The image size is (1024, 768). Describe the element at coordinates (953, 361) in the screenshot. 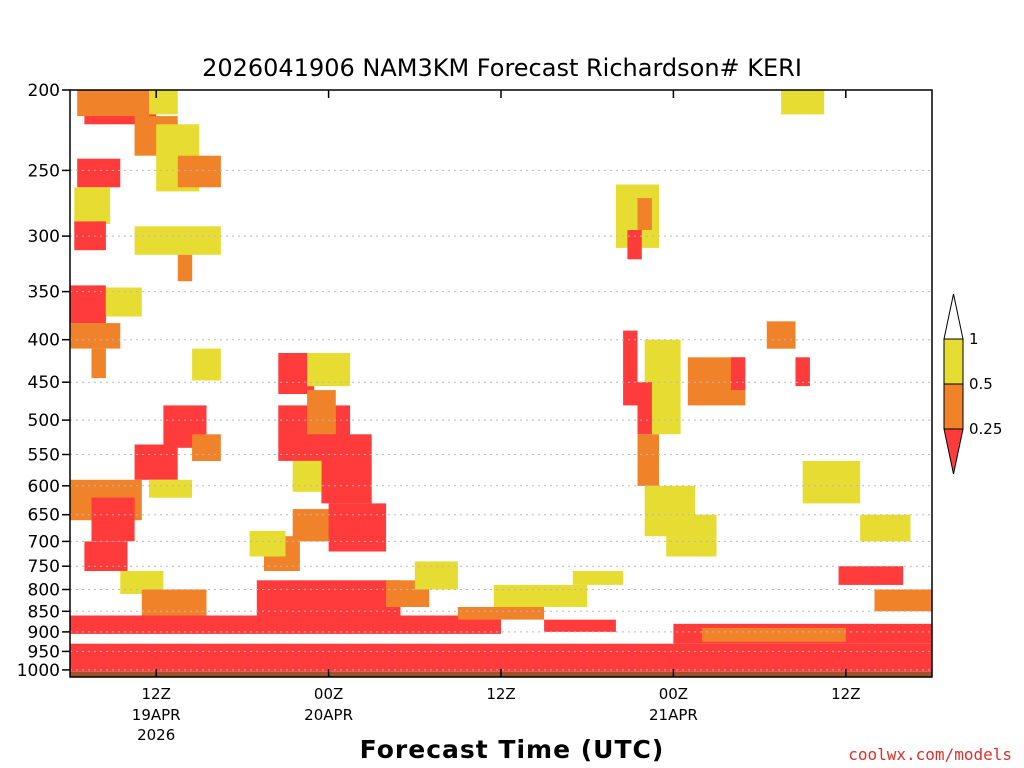

I see `legend-bin-0.5-1` at that location.